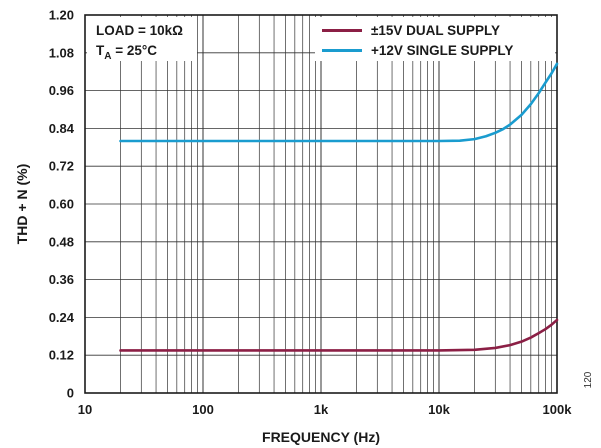 The width and height of the screenshot is (601, 448). Describe the element at coordinates (61, 204) in the screenshot. I see `y-tick-label: 0.60` at that location.